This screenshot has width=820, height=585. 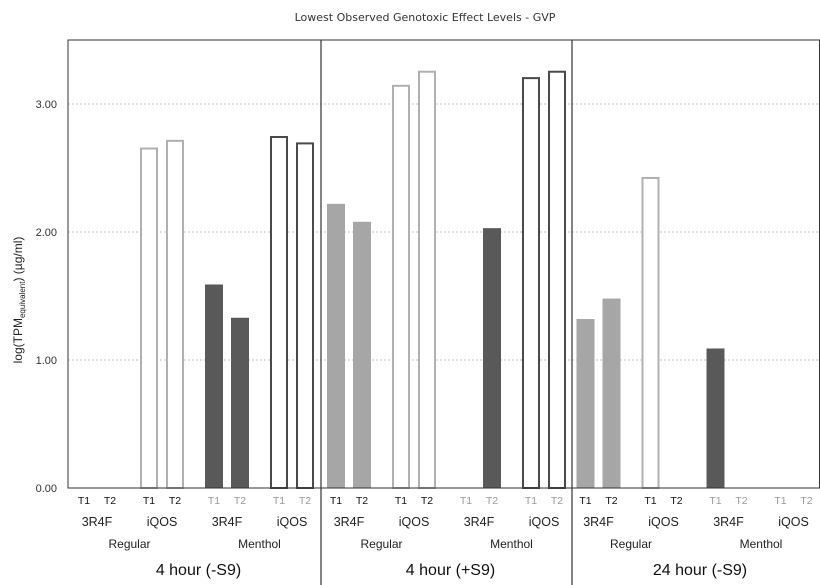 What do you see at coordinates (46, 297) in the screenshot?
I see `y-axis-ticks: 0.00 1.00 2.00 3.00` at bounding box center [46, 297].